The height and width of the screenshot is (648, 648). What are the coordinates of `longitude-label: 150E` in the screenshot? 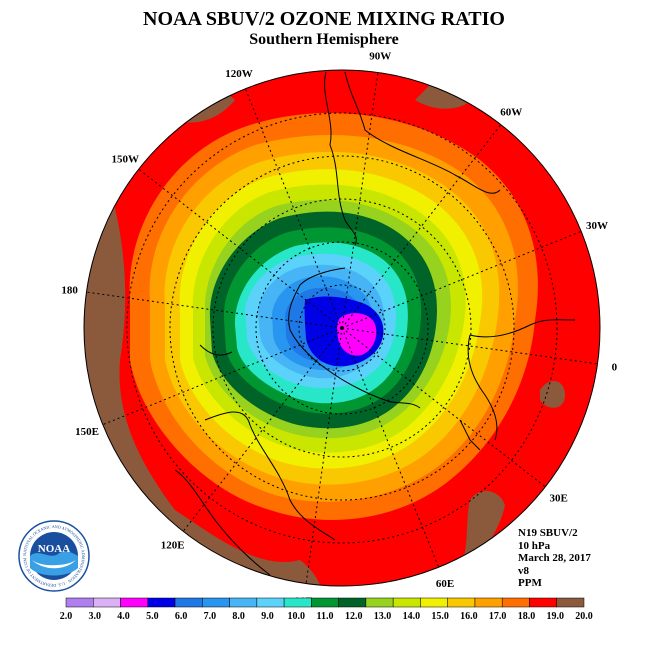 It's located at (87, 432).